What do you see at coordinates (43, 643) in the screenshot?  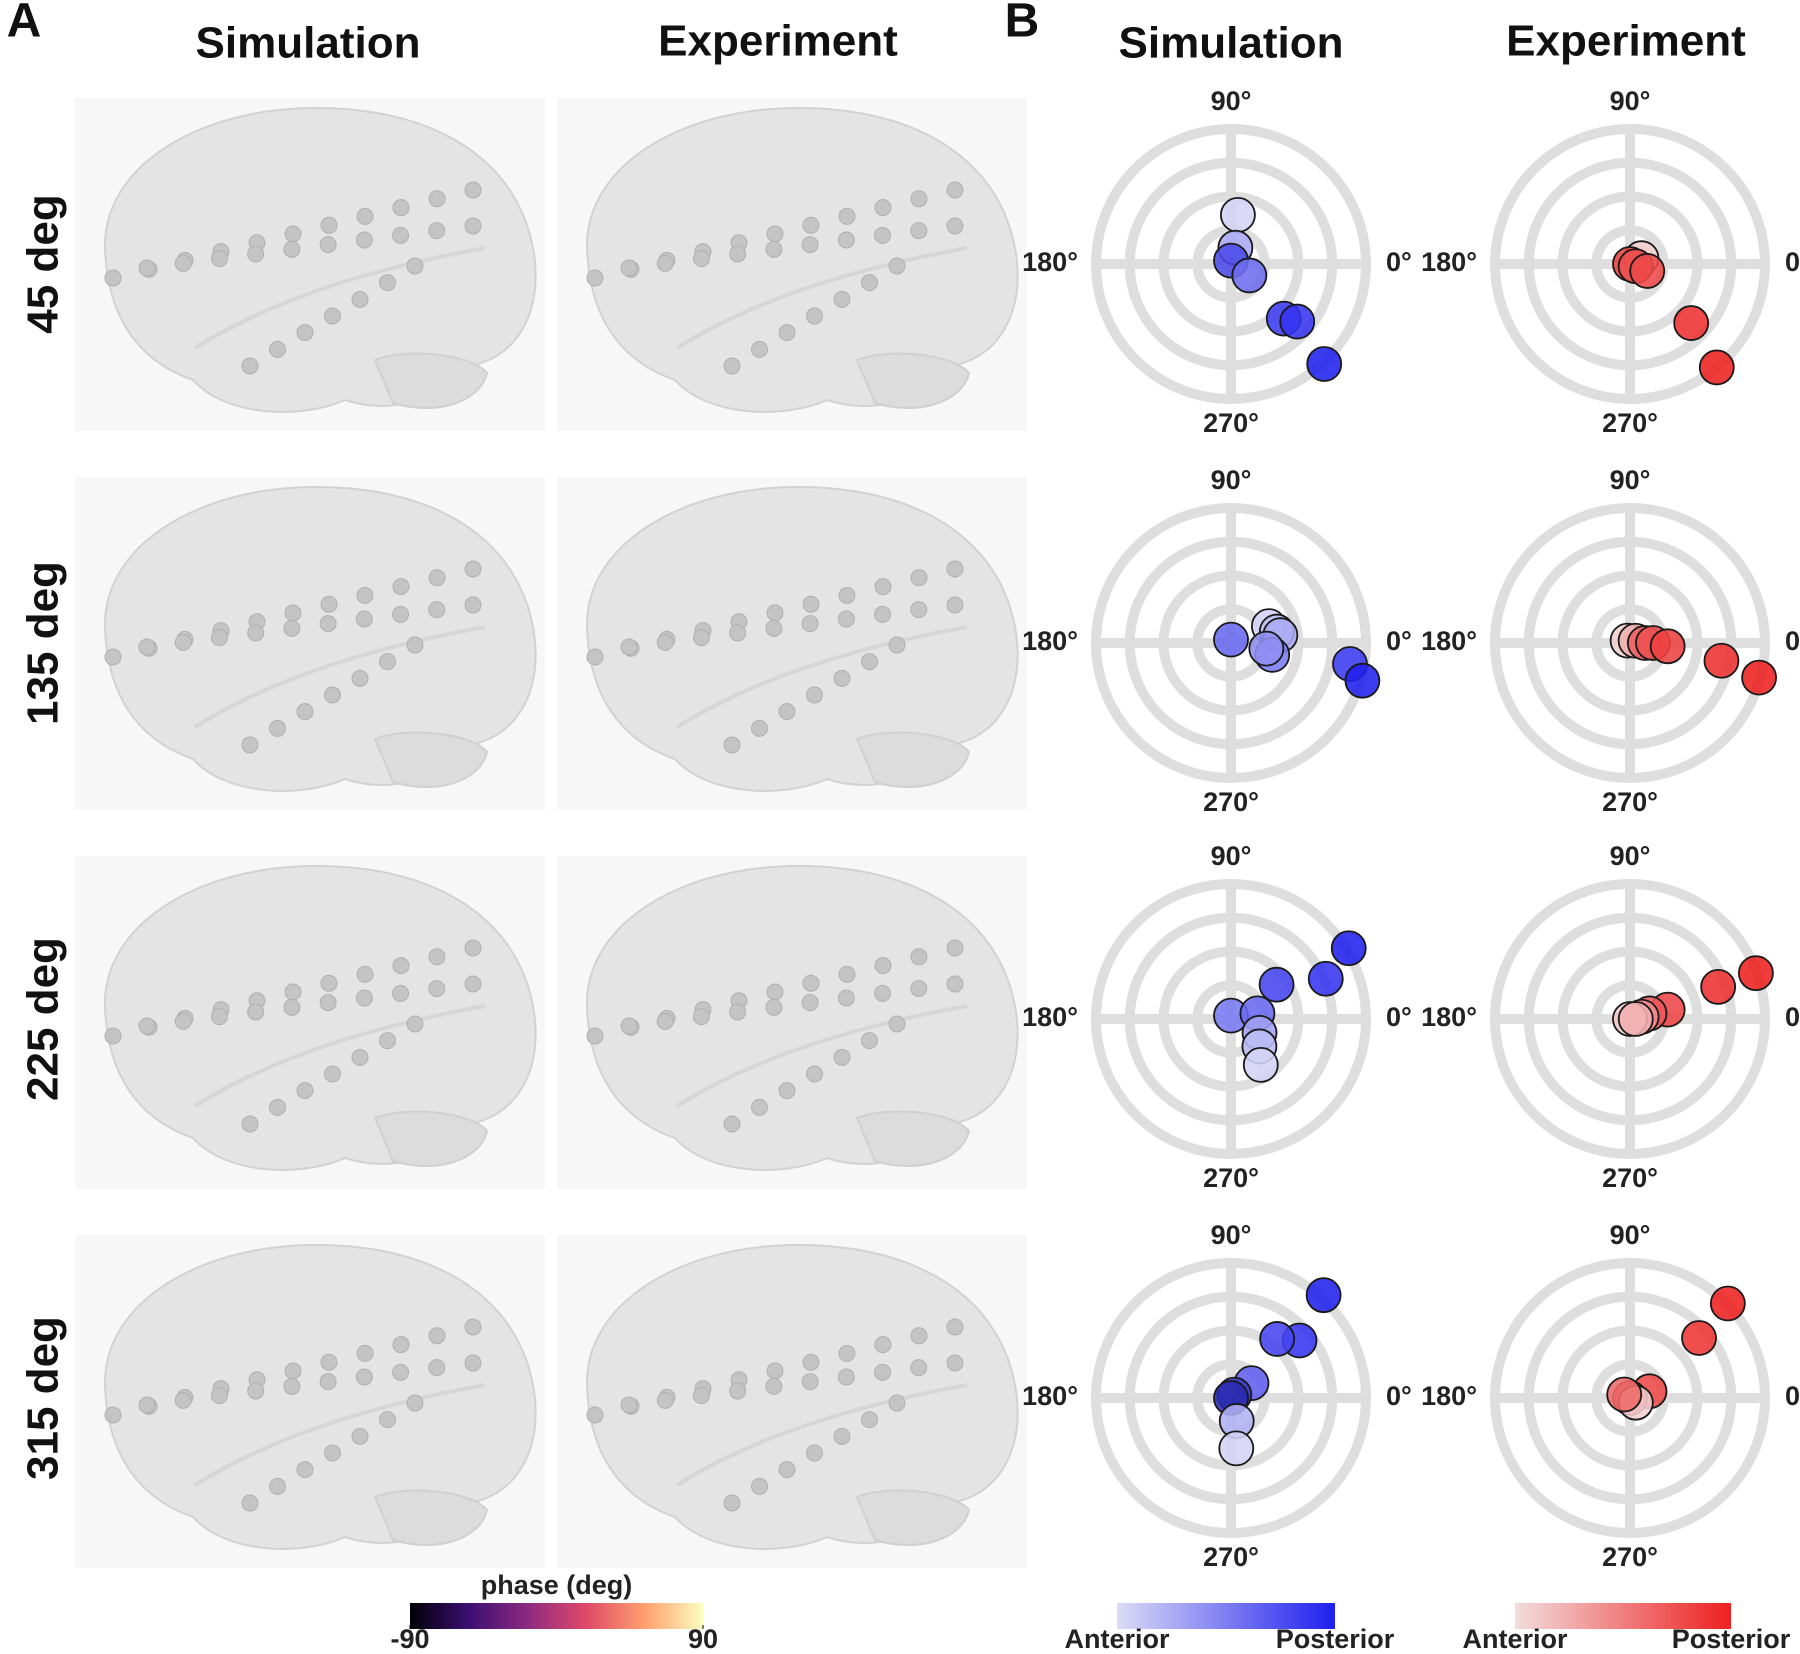 I see `row-label: 135 deg` at bounding box center [43, 643].